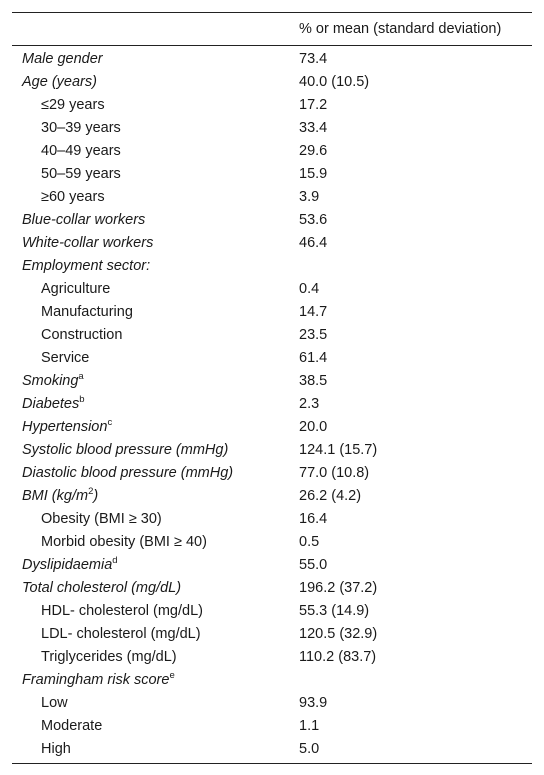 The width and height of the screenshot is (544, 775). I want to click on row-label-tail: ), so click(96, 495).